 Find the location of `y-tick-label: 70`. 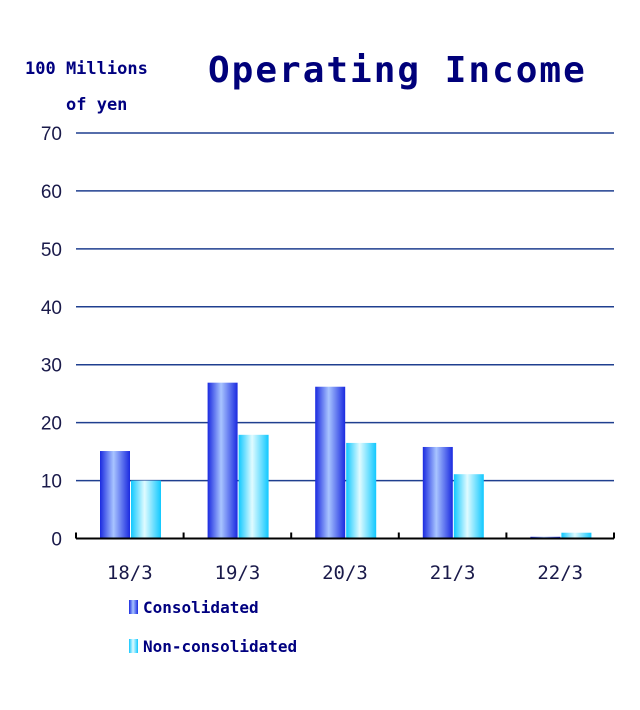

y-tick-label: 70 is located at coordinates (51, 134).